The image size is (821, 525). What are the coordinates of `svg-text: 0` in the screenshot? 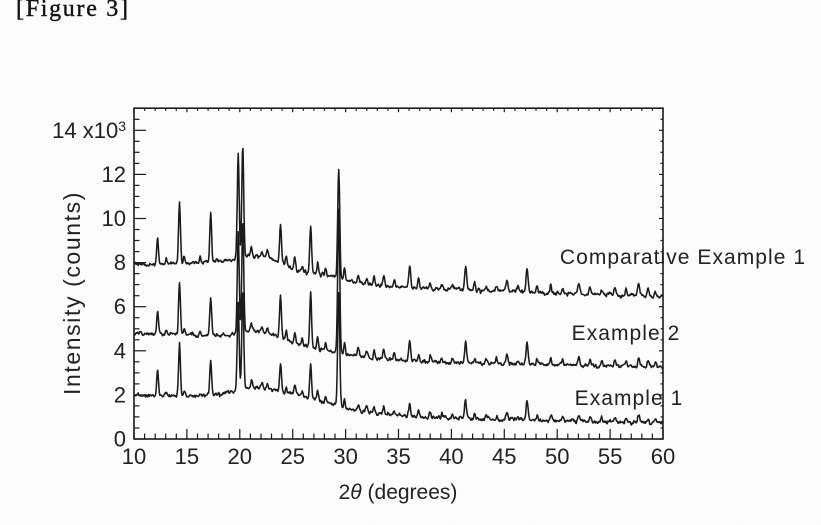 It's located at (120, 439).